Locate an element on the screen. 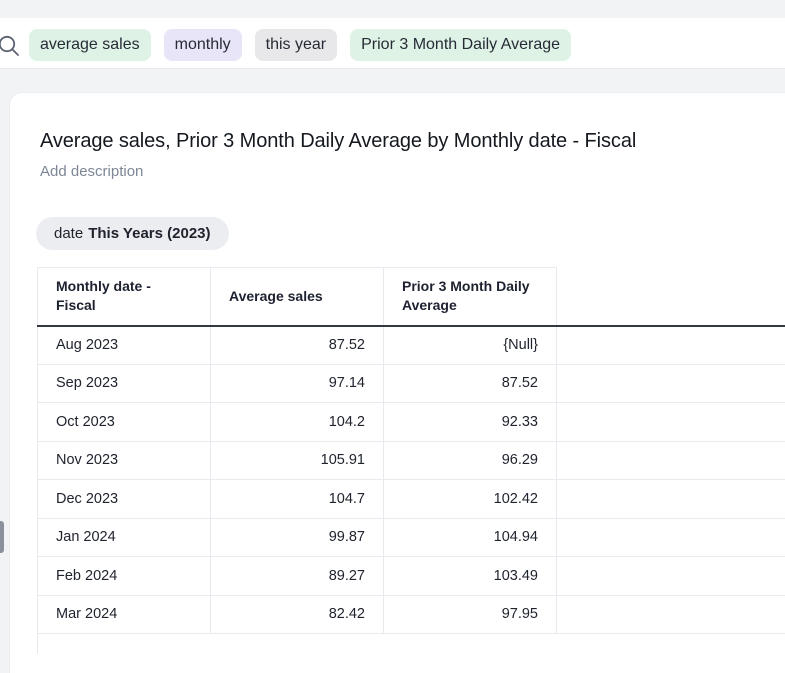 Image resolution: width=785 pixels, height=673 pixels. search-token-this-year: this year is located at coordinates (296, 45).